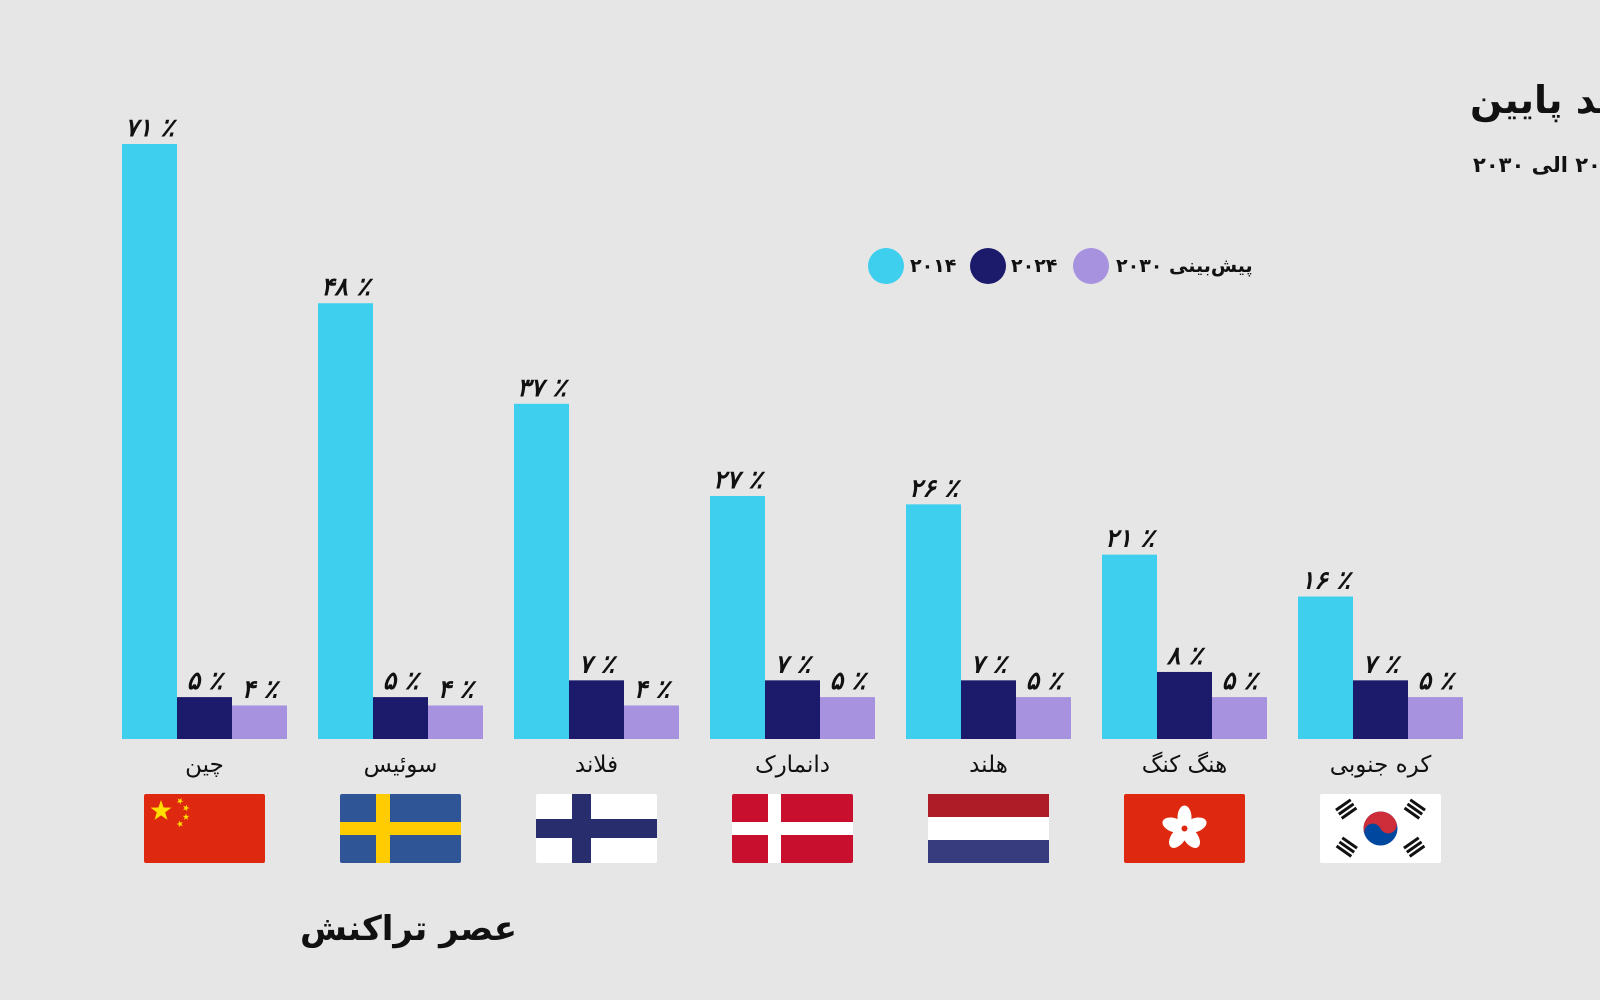 The image size is (1600, 1000). I want to click on value-label-3-0: ٪ ۲۷, so click(739, 479).